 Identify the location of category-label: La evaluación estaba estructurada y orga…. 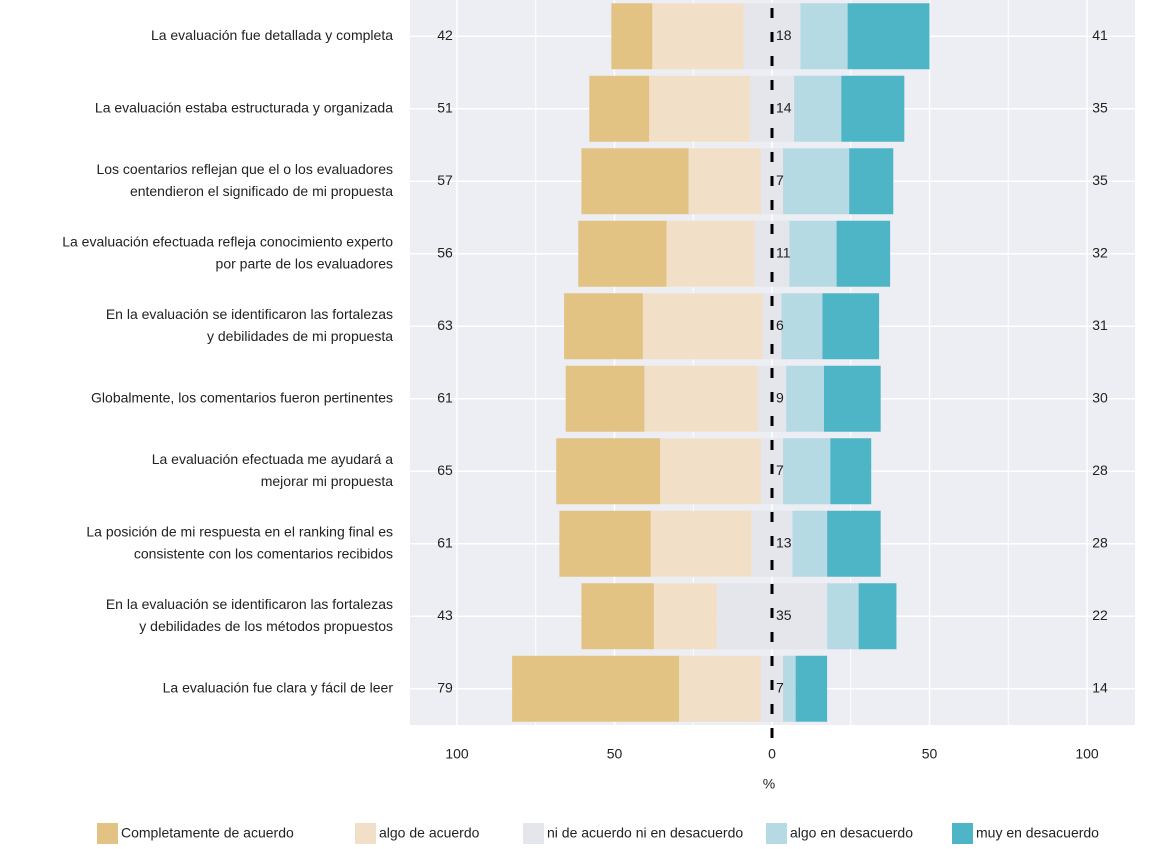
(244, 107).